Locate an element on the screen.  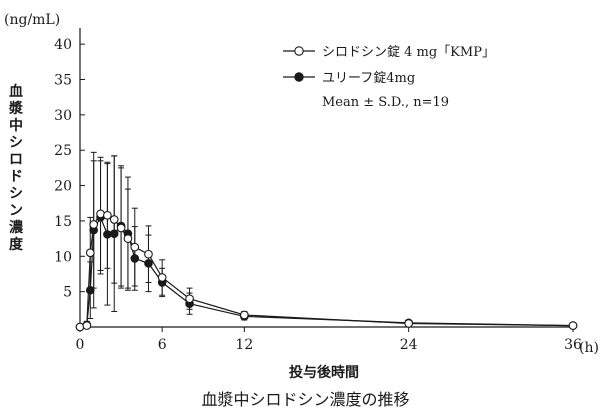
legend-label-uriefu: ユリーフ錠4mg is located at coordinates (368, 78).